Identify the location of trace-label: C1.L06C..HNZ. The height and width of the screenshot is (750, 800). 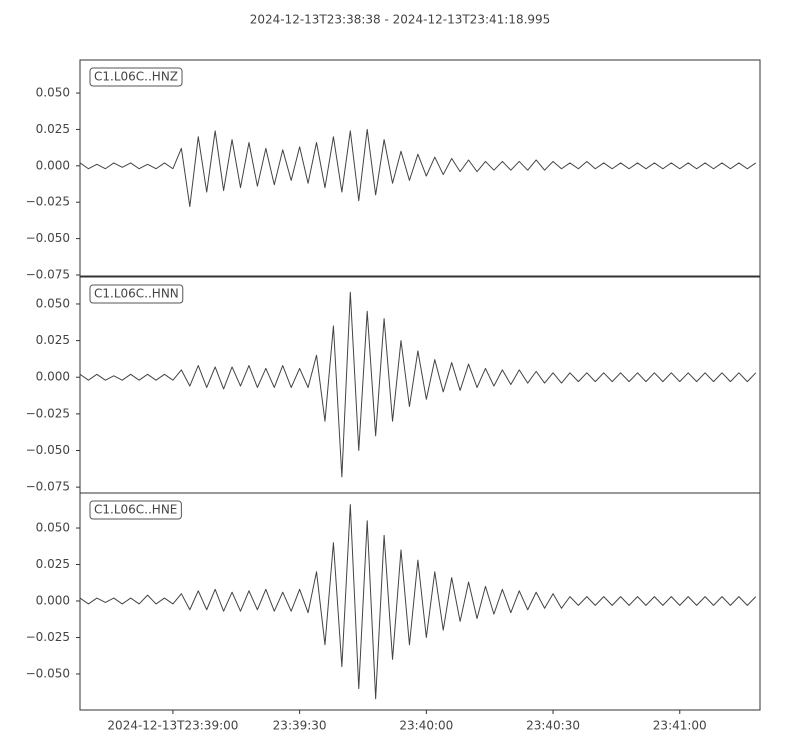
(136, 77).